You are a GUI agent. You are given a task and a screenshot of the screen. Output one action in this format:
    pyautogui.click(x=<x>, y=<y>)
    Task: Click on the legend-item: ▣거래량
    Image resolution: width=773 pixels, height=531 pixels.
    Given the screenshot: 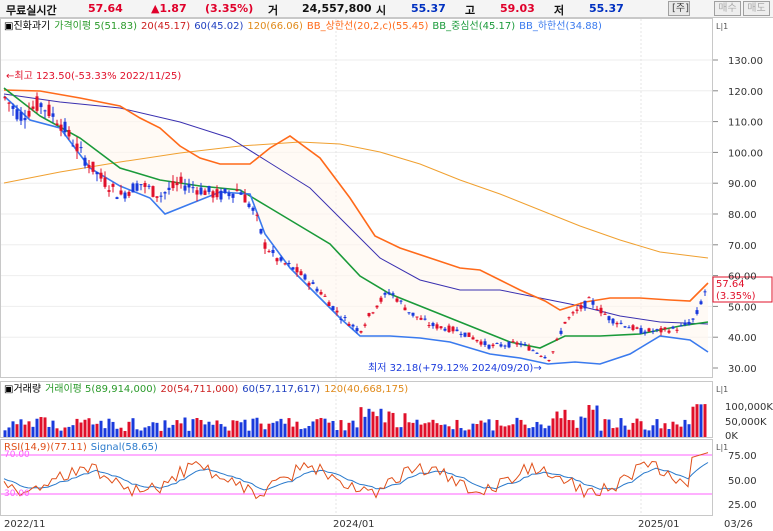 What is the action you would take?
    pyautogui.click(x=22, y=389)
    